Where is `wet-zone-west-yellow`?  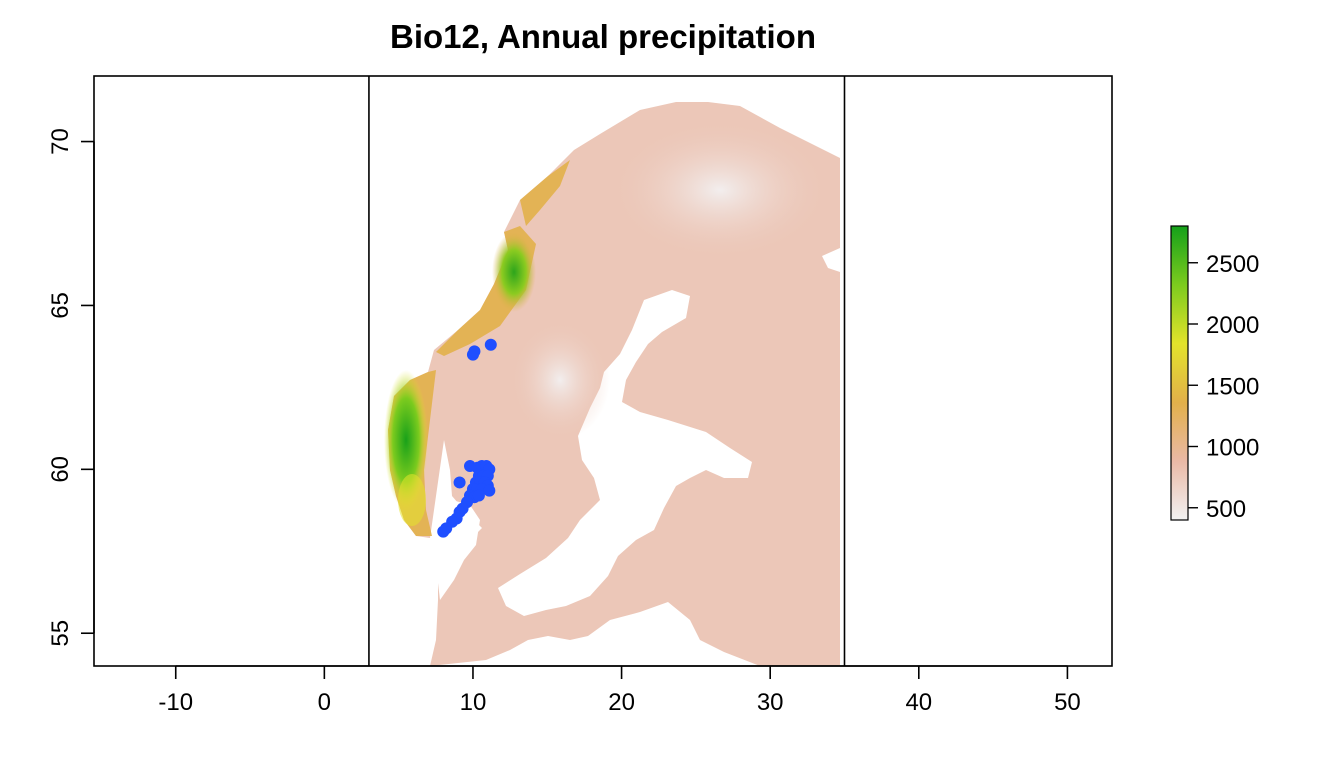 wet-zone-west-yellow is located at coordinates (412, 500).